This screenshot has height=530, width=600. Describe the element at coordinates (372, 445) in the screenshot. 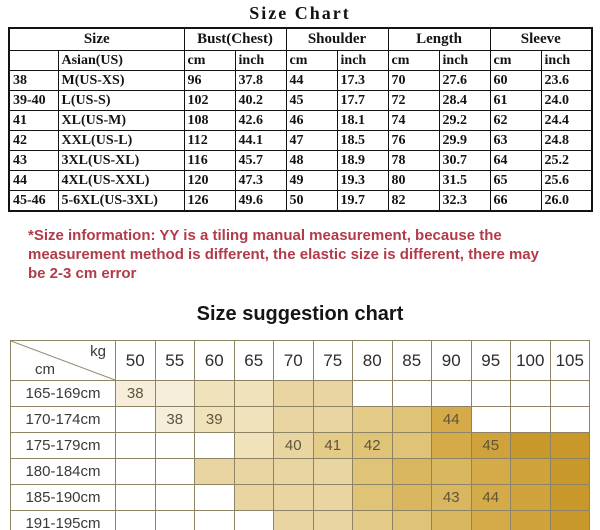

I see `size-band-cell: 42` at that location.